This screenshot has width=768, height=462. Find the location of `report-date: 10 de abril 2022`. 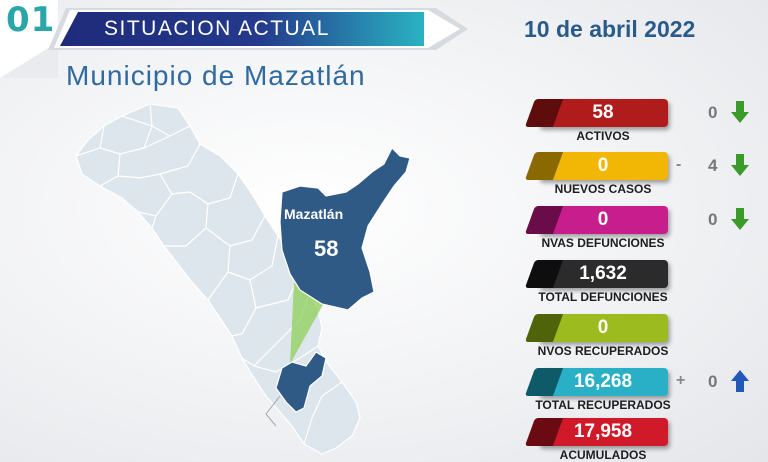

report-date: 10 de abril 2022 is located at coordinates (610, 29).